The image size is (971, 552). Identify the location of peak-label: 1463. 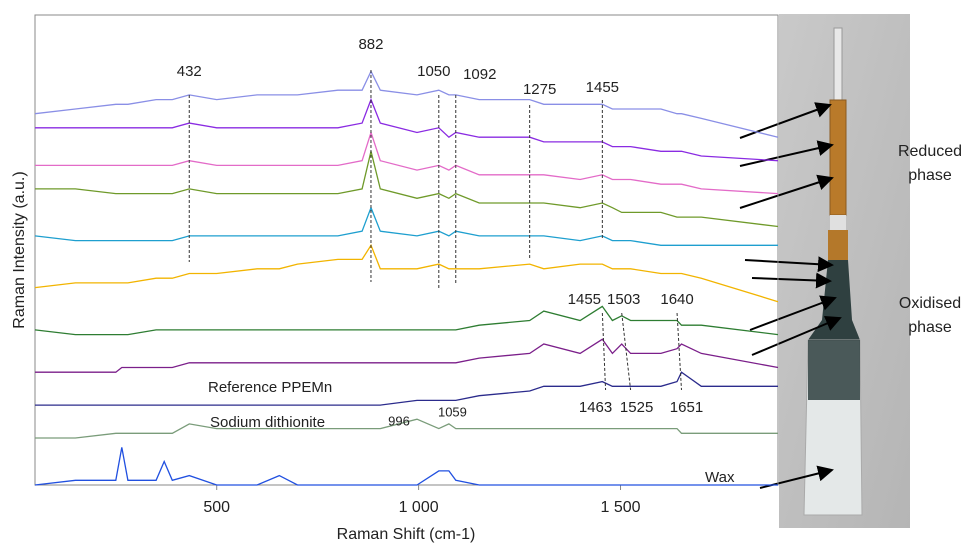
(595, 407).